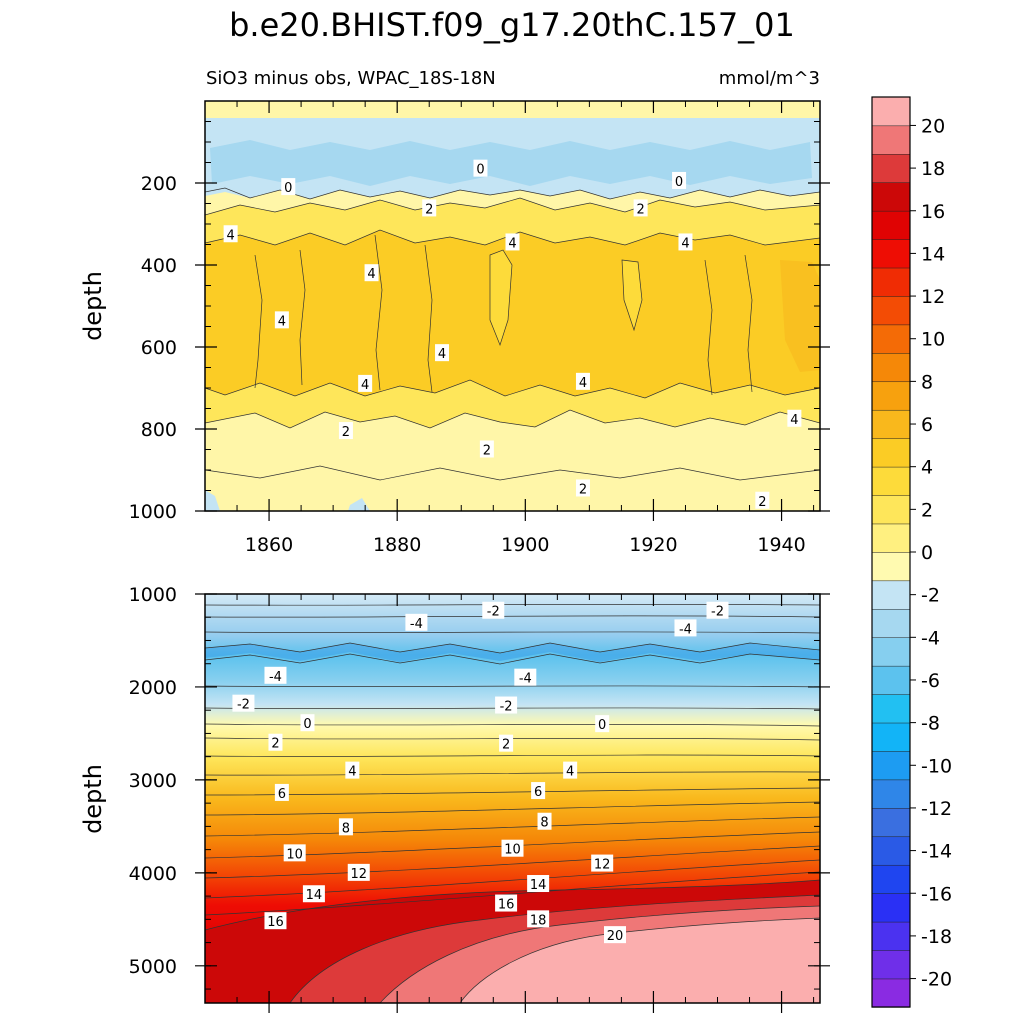 Image resolution: width=1024 pixels, height=1024 pixels. What do you see at coordinates (294, 854) in the screenshot?
I see `contour-label: 10` at bounding box center [294, 854].